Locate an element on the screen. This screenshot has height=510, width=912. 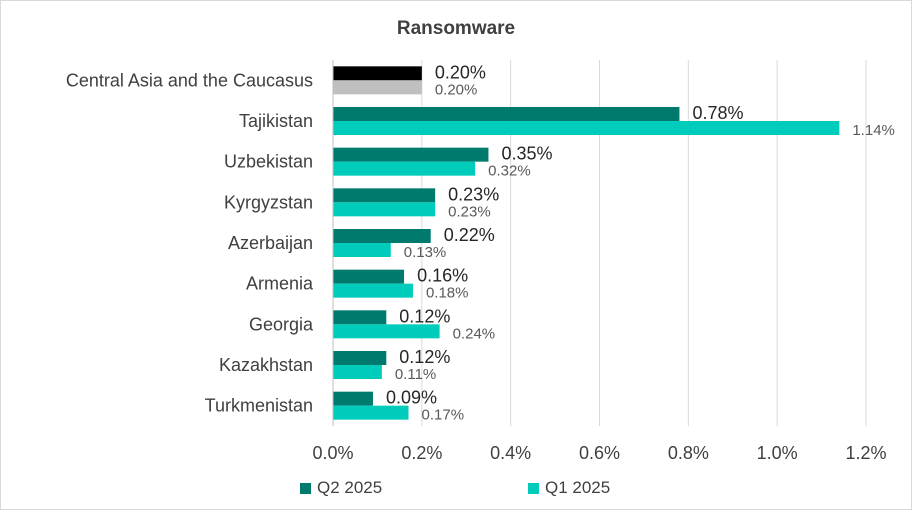
legend-label-q2: Q2 2025 is located at coordinates (350, 487).